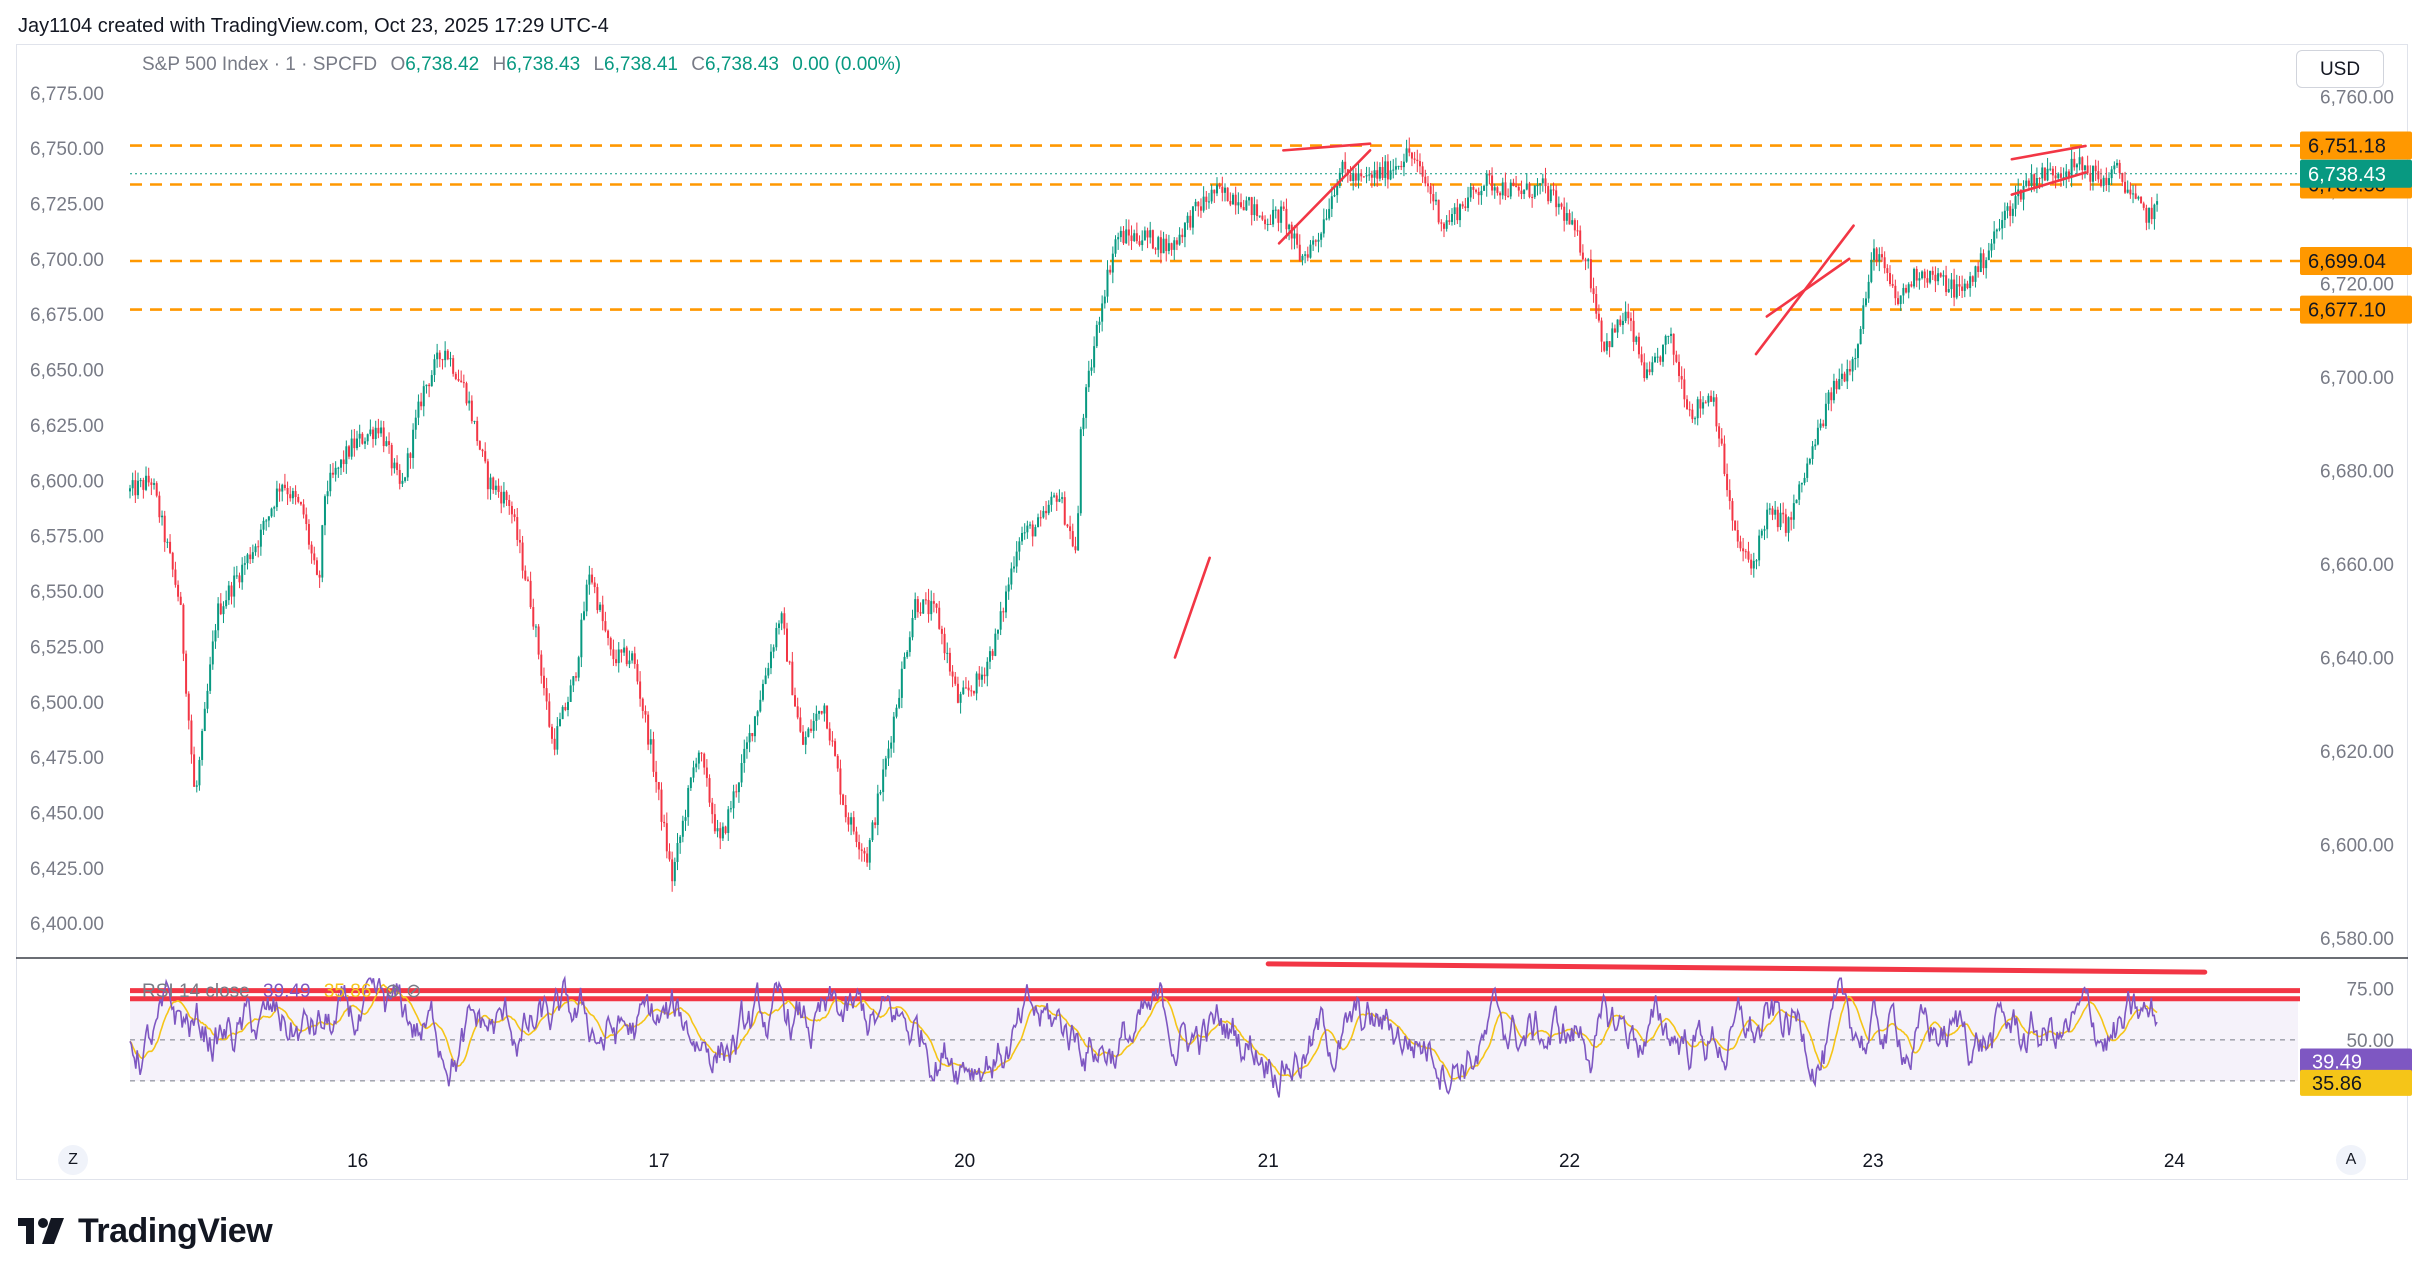  I want to click on tradingview-logo-text: TradingView, so click(175, 1230).